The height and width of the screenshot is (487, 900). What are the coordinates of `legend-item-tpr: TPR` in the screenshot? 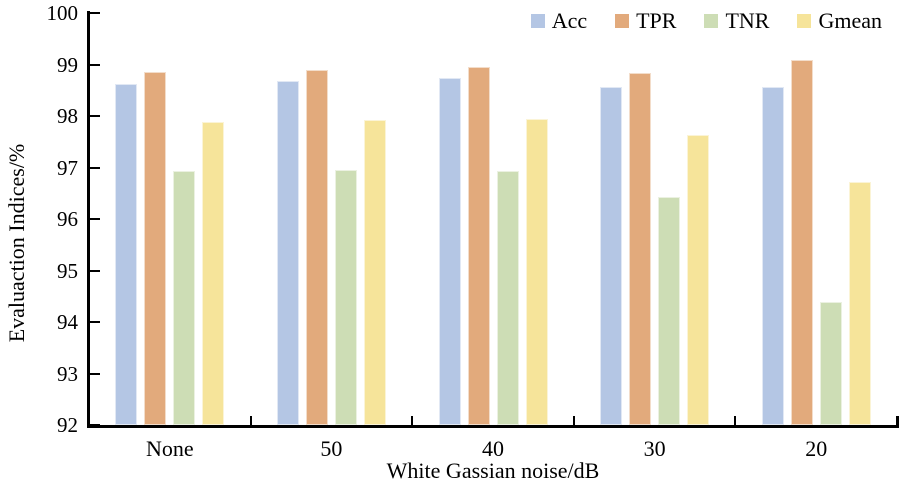 It's located at (645, 21).